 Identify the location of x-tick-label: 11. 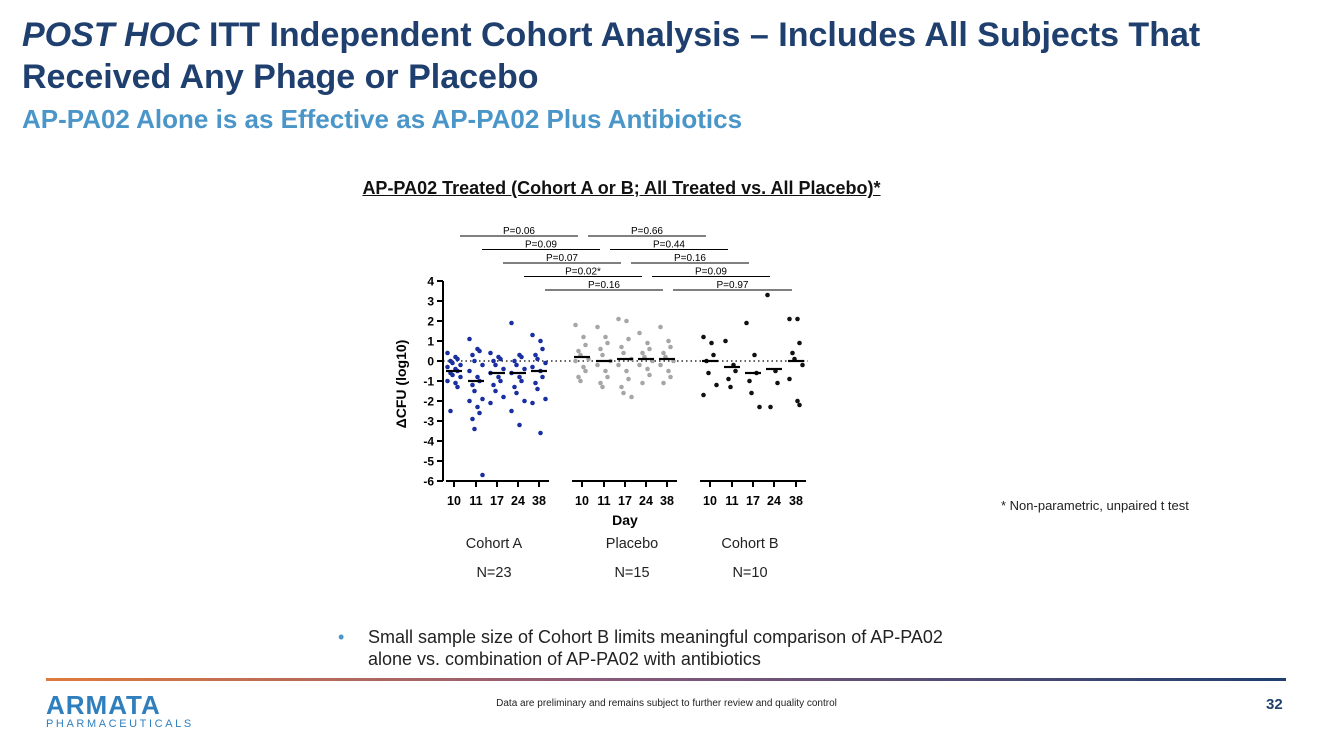
(731, 501).